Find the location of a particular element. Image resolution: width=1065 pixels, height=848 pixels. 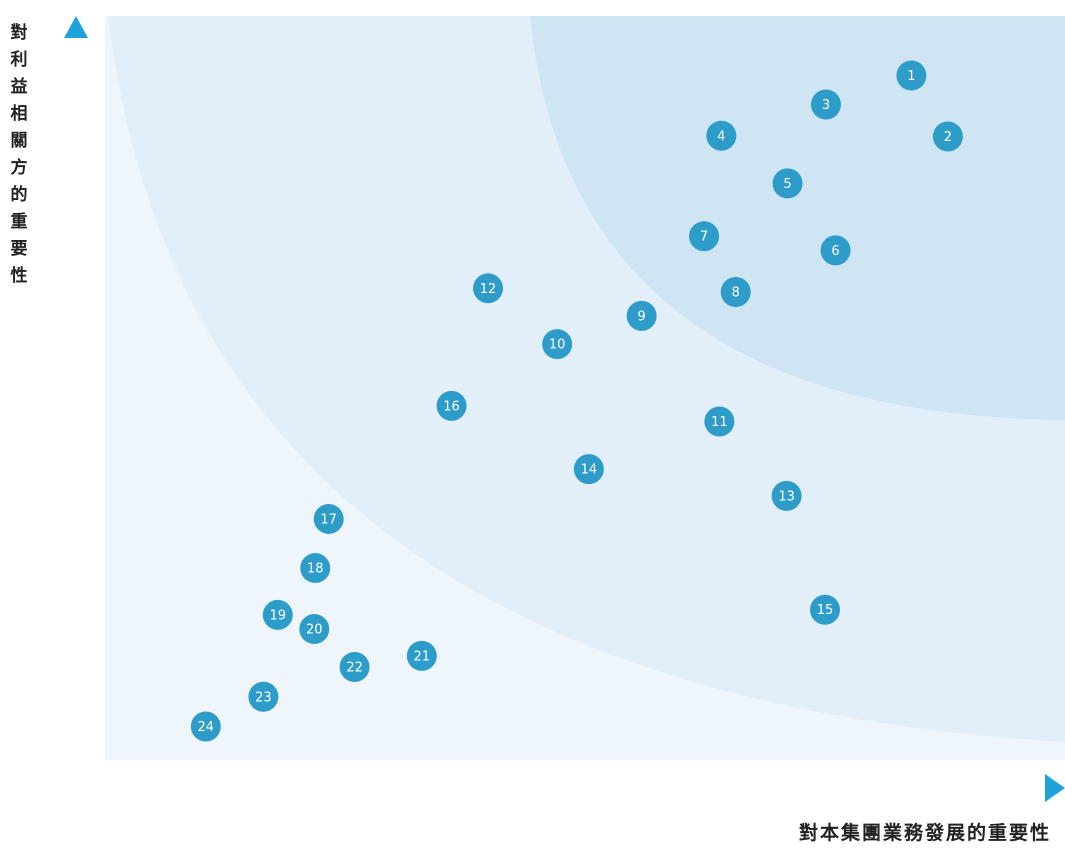

data-point-label: 13 is located at coordinates (786, 496).